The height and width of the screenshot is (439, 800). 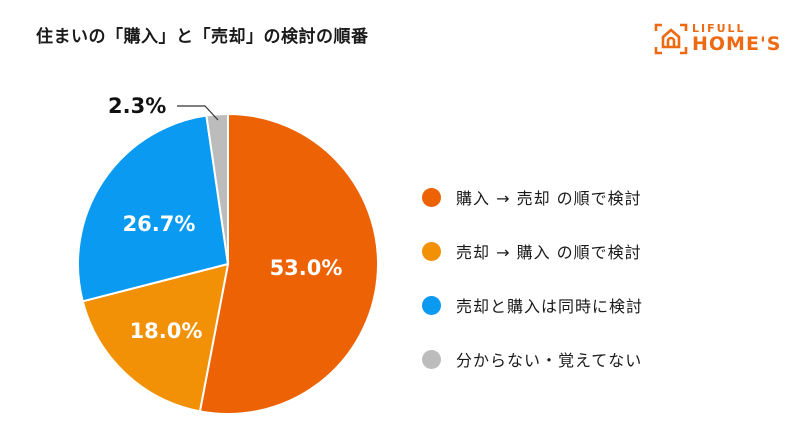 What do you see at coordinates (532, 197) in the screenshot?
I see `legend-item-buy-first: 購入 → 売却 の順で検討` at bounding box center [532, 197].